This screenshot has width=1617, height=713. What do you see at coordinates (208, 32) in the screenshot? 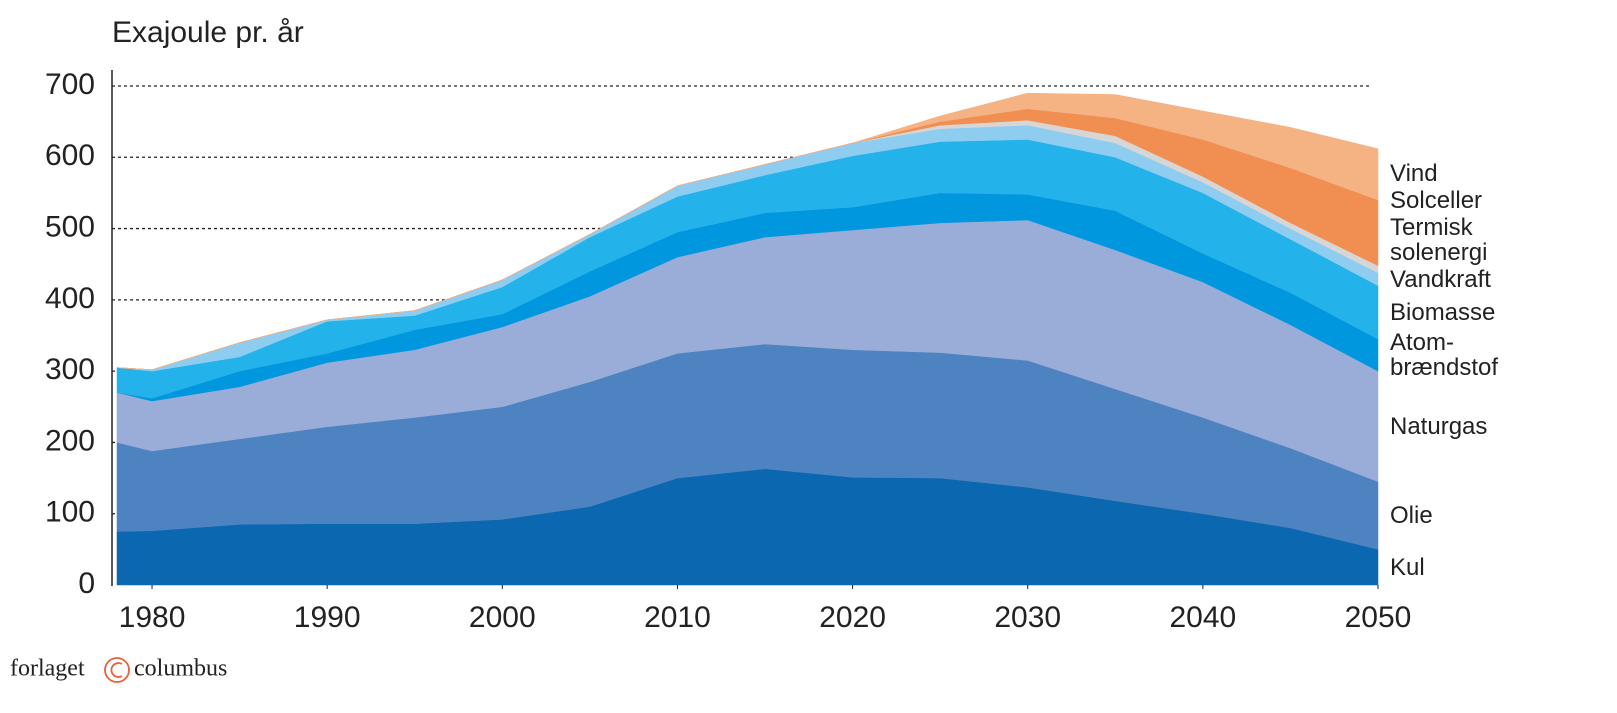
I see `chart-title: Exajoule pr. år` at bounding box center [208, 32].